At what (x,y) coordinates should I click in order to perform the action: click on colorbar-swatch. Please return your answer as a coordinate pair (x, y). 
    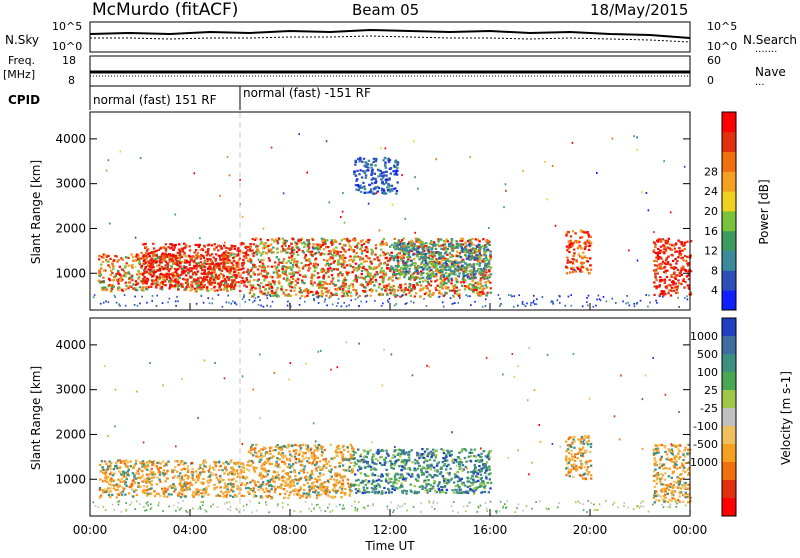
    Looking at the image, I should click on (729, 261).